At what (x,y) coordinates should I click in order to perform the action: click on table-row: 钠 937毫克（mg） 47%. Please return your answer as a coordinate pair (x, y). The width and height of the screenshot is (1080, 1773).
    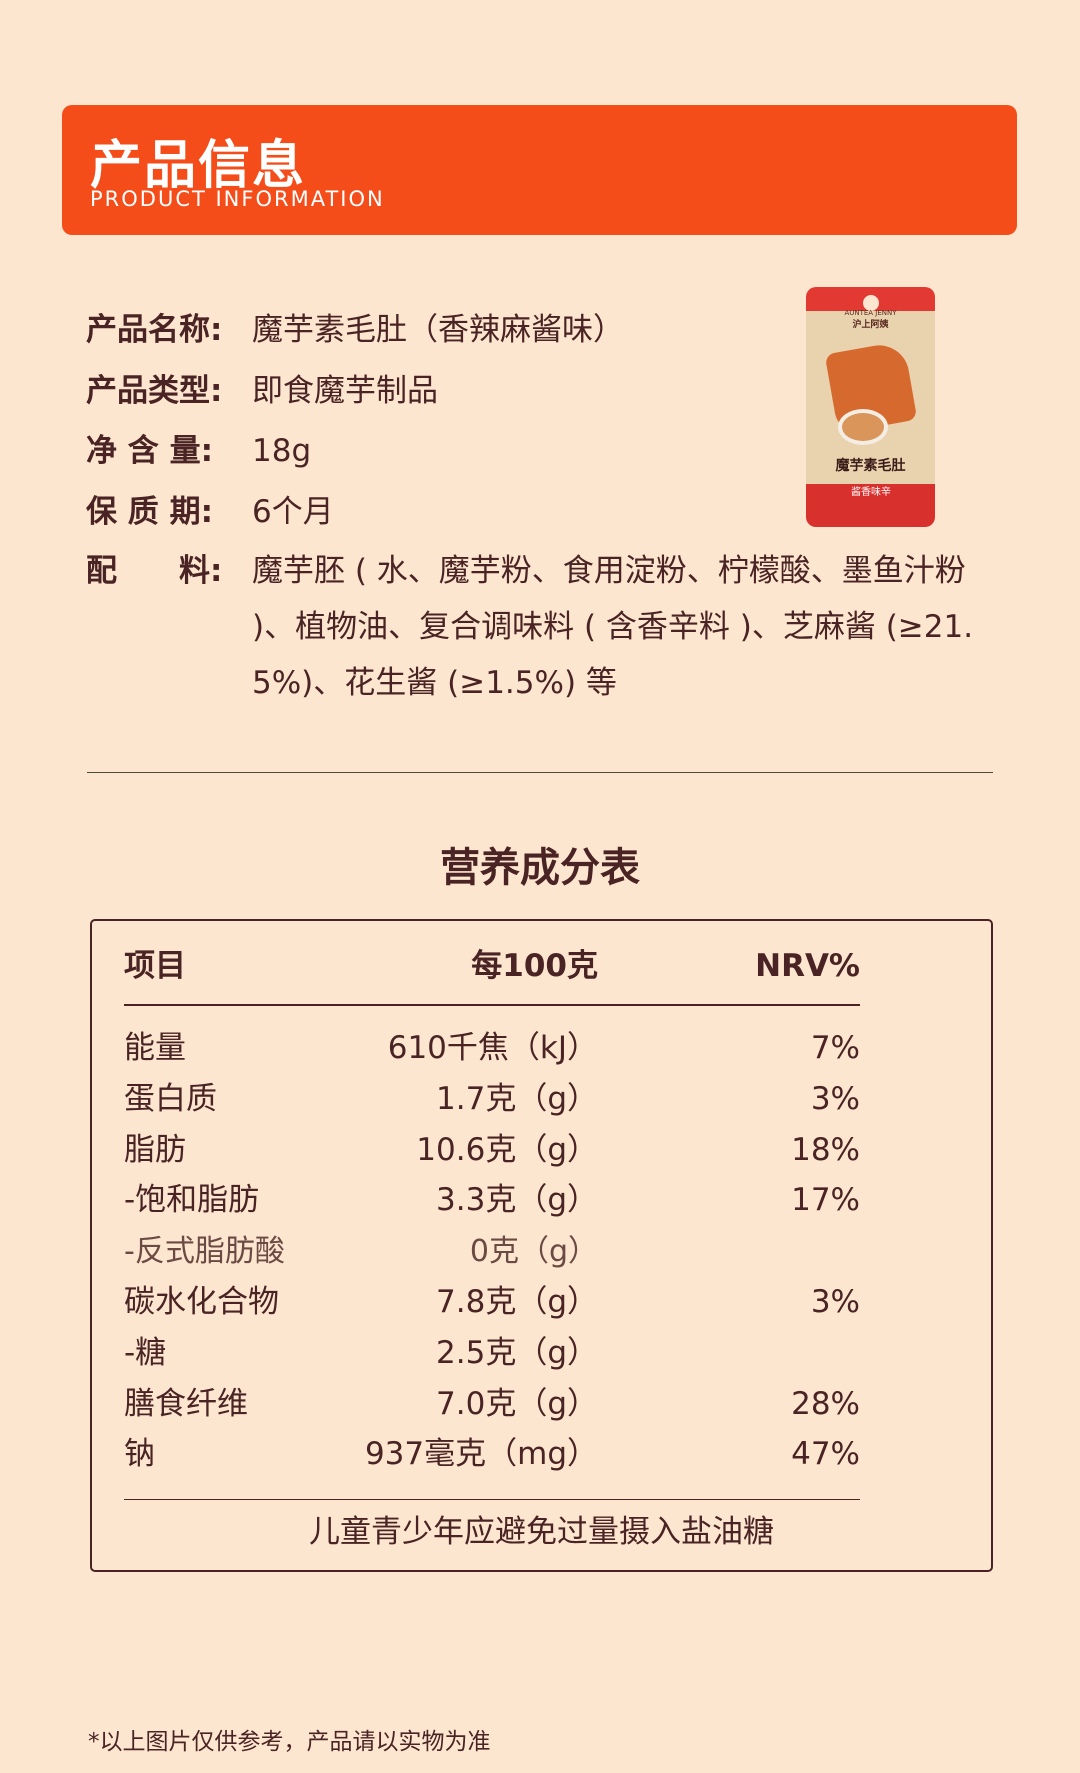
    Looking at the image, I should click on (492, 1454).